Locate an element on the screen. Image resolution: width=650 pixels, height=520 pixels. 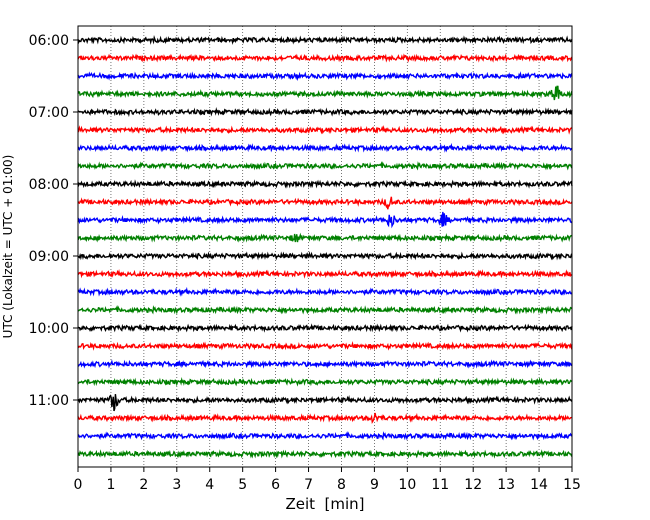
x-tick-label: 0 is located at coordinates (78, 485).